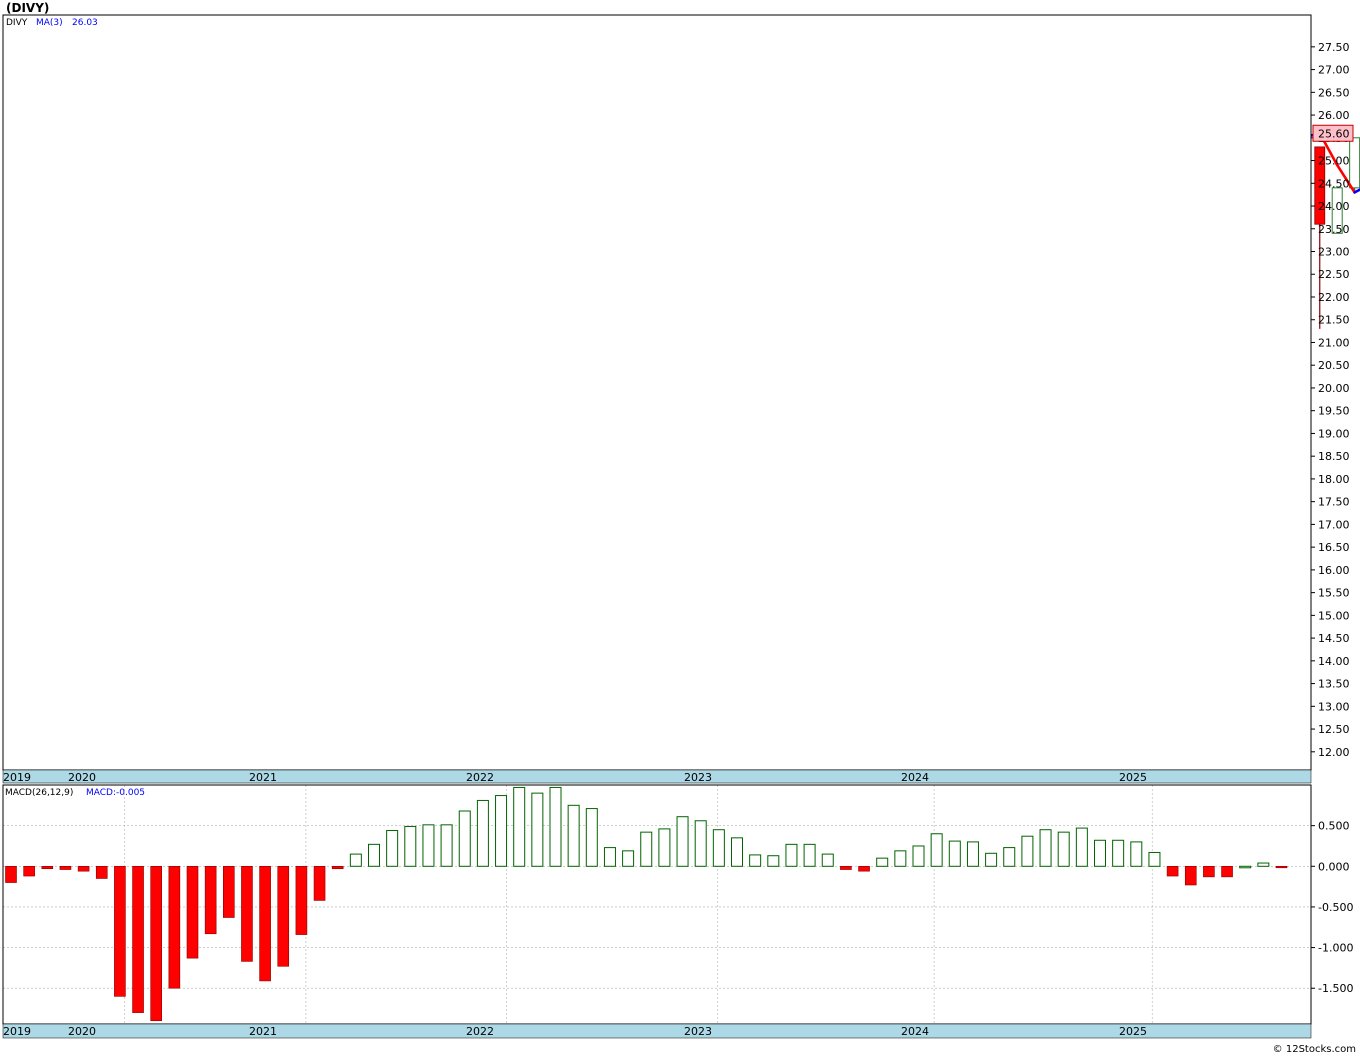 The width and height of the screenshot is (1360, 1060). Describe the element at coordinates (1334, 615) in the screenshot. I see `price-tick-label: 15.00` at that location.